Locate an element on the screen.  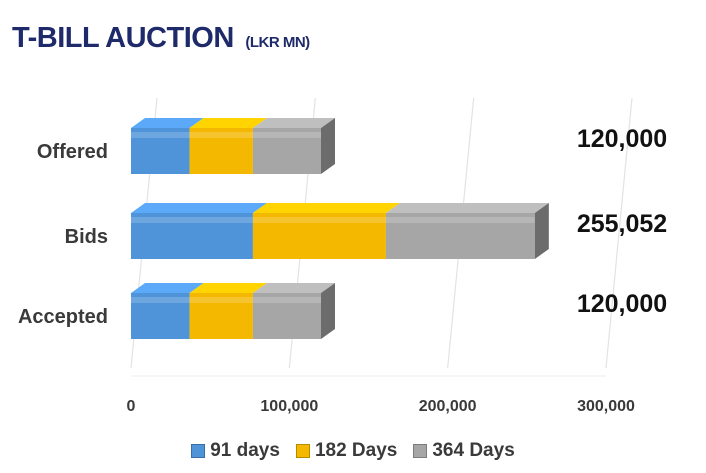
bar-accepted-seg-2-top is located at coordinates (293, 288).